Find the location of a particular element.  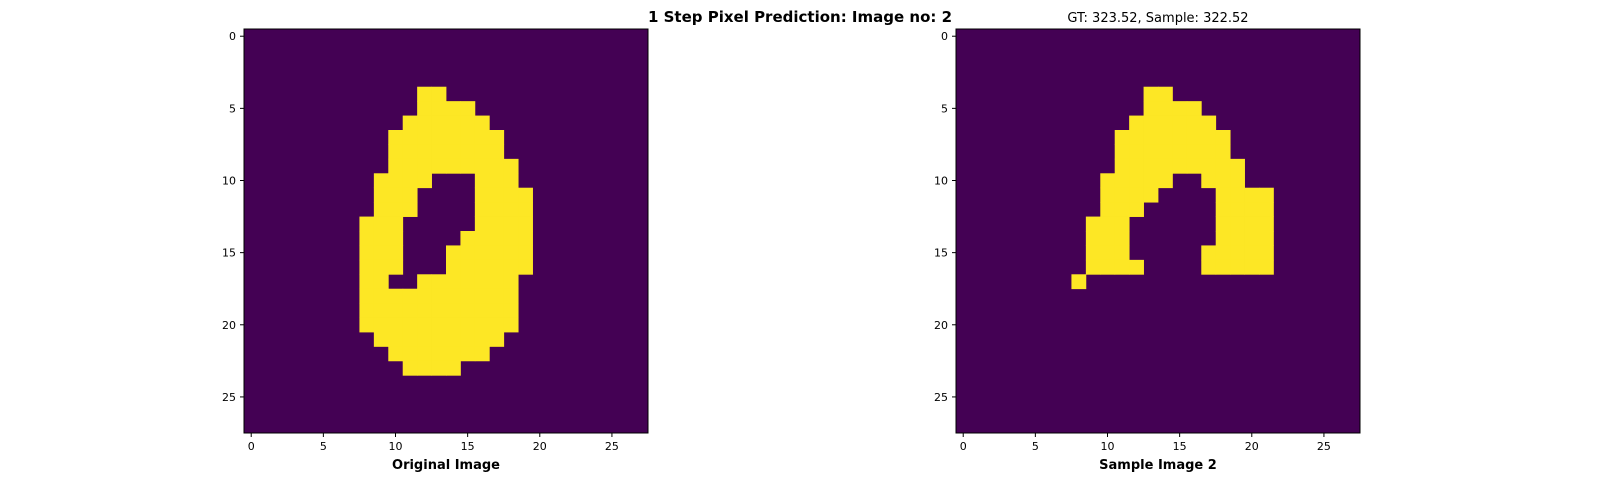

sample-x-tick-label: 10 is located at coordinates (1108, 446).